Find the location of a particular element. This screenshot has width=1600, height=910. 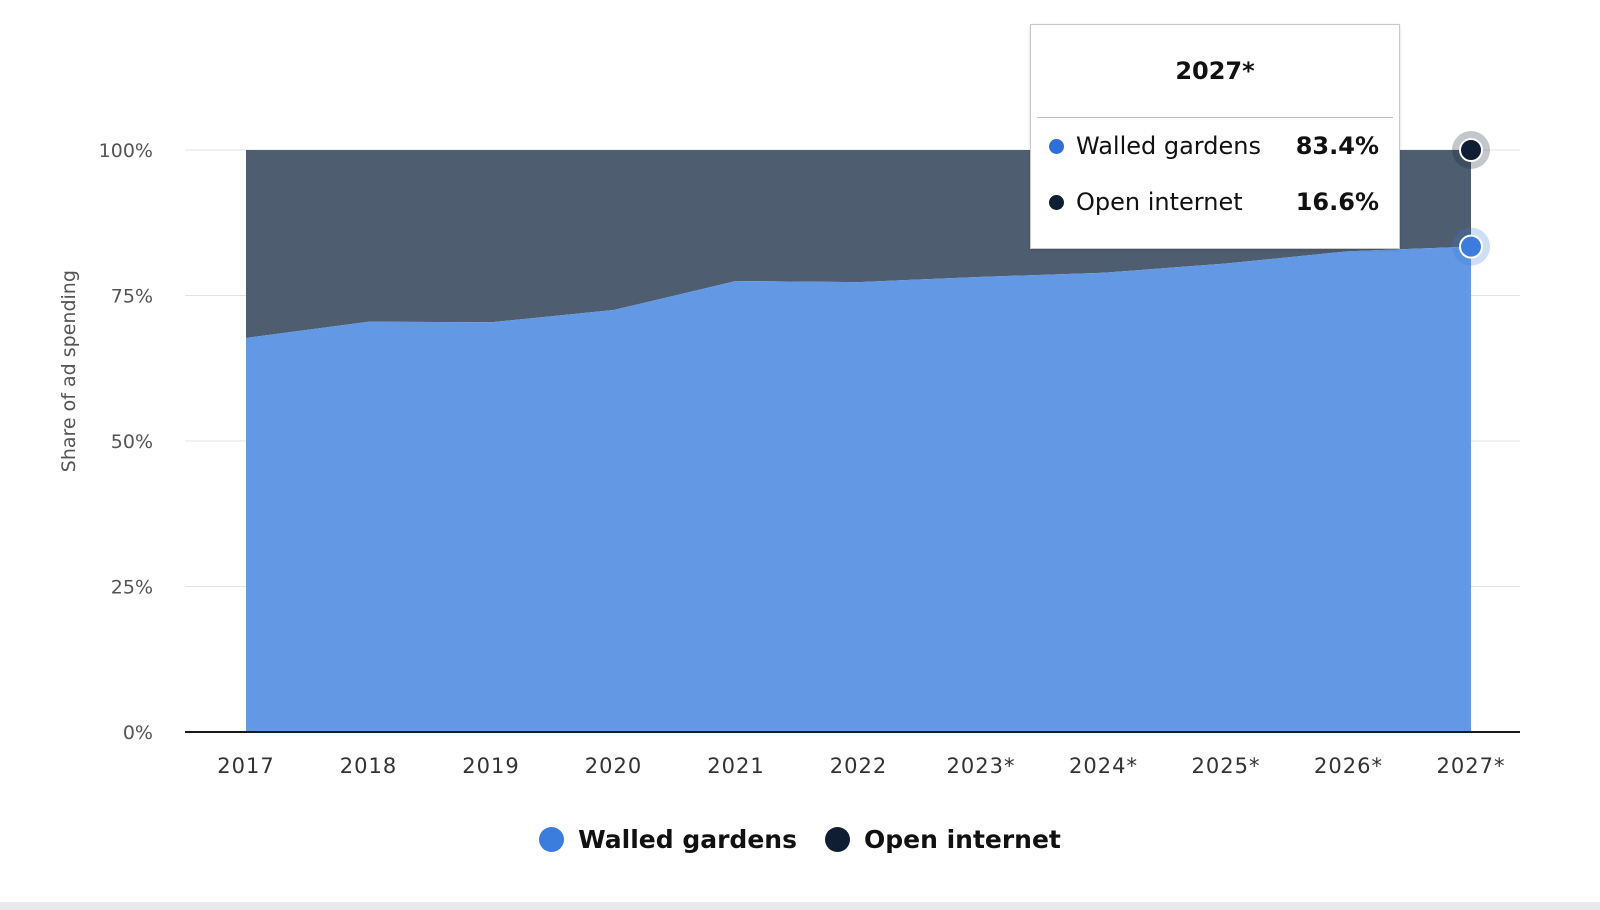

y-tick-label: 75% is located at coordinates (132, 297).